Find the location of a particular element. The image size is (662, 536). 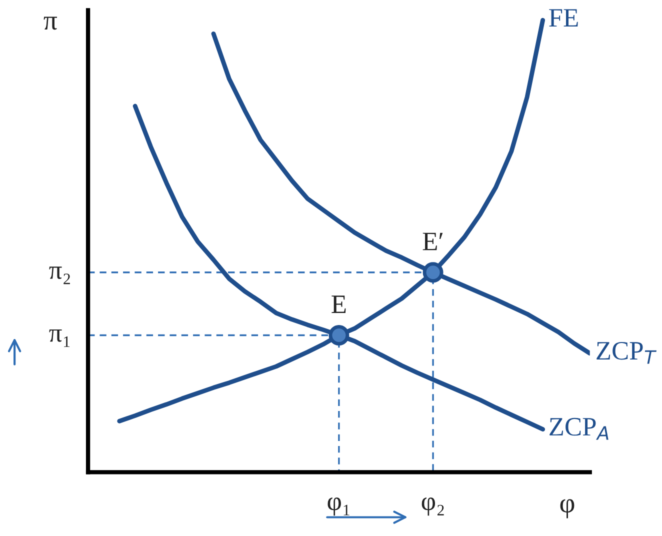

series-label: ZCP$_{T}$ is located at coordinates (626, 353).